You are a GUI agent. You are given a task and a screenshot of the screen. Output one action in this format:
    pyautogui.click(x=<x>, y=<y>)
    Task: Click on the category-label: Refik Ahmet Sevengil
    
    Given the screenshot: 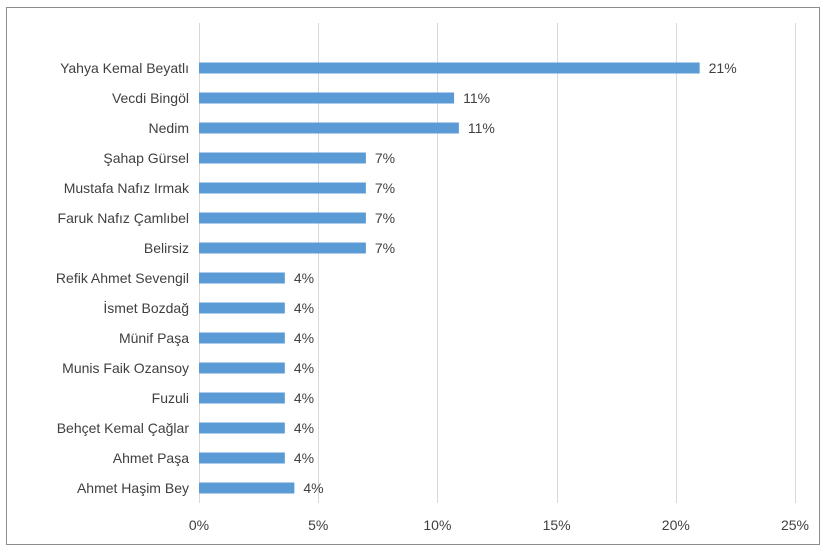 What is the action you would take?
    pyautogui.click(x=122, y=278)
    